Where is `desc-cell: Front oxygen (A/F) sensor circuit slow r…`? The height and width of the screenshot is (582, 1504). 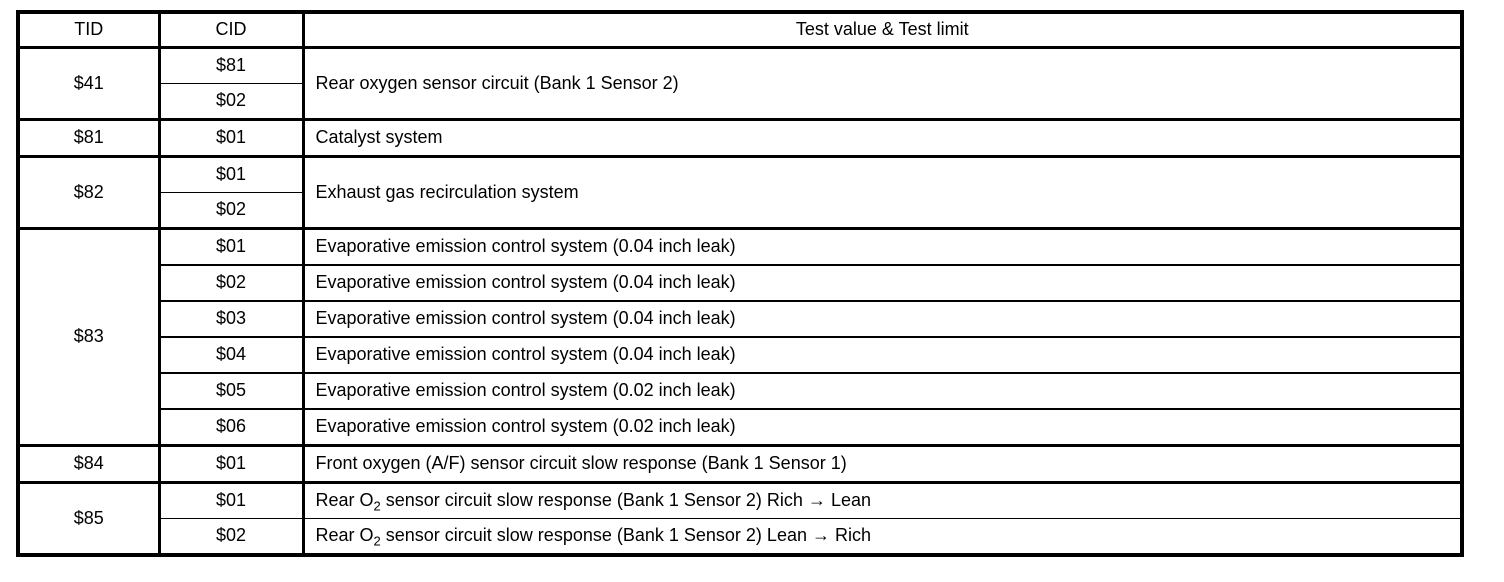 desc-cell: Front oxygen (A/F) sensor circuit slow r… is located at coordinates (882, 463).